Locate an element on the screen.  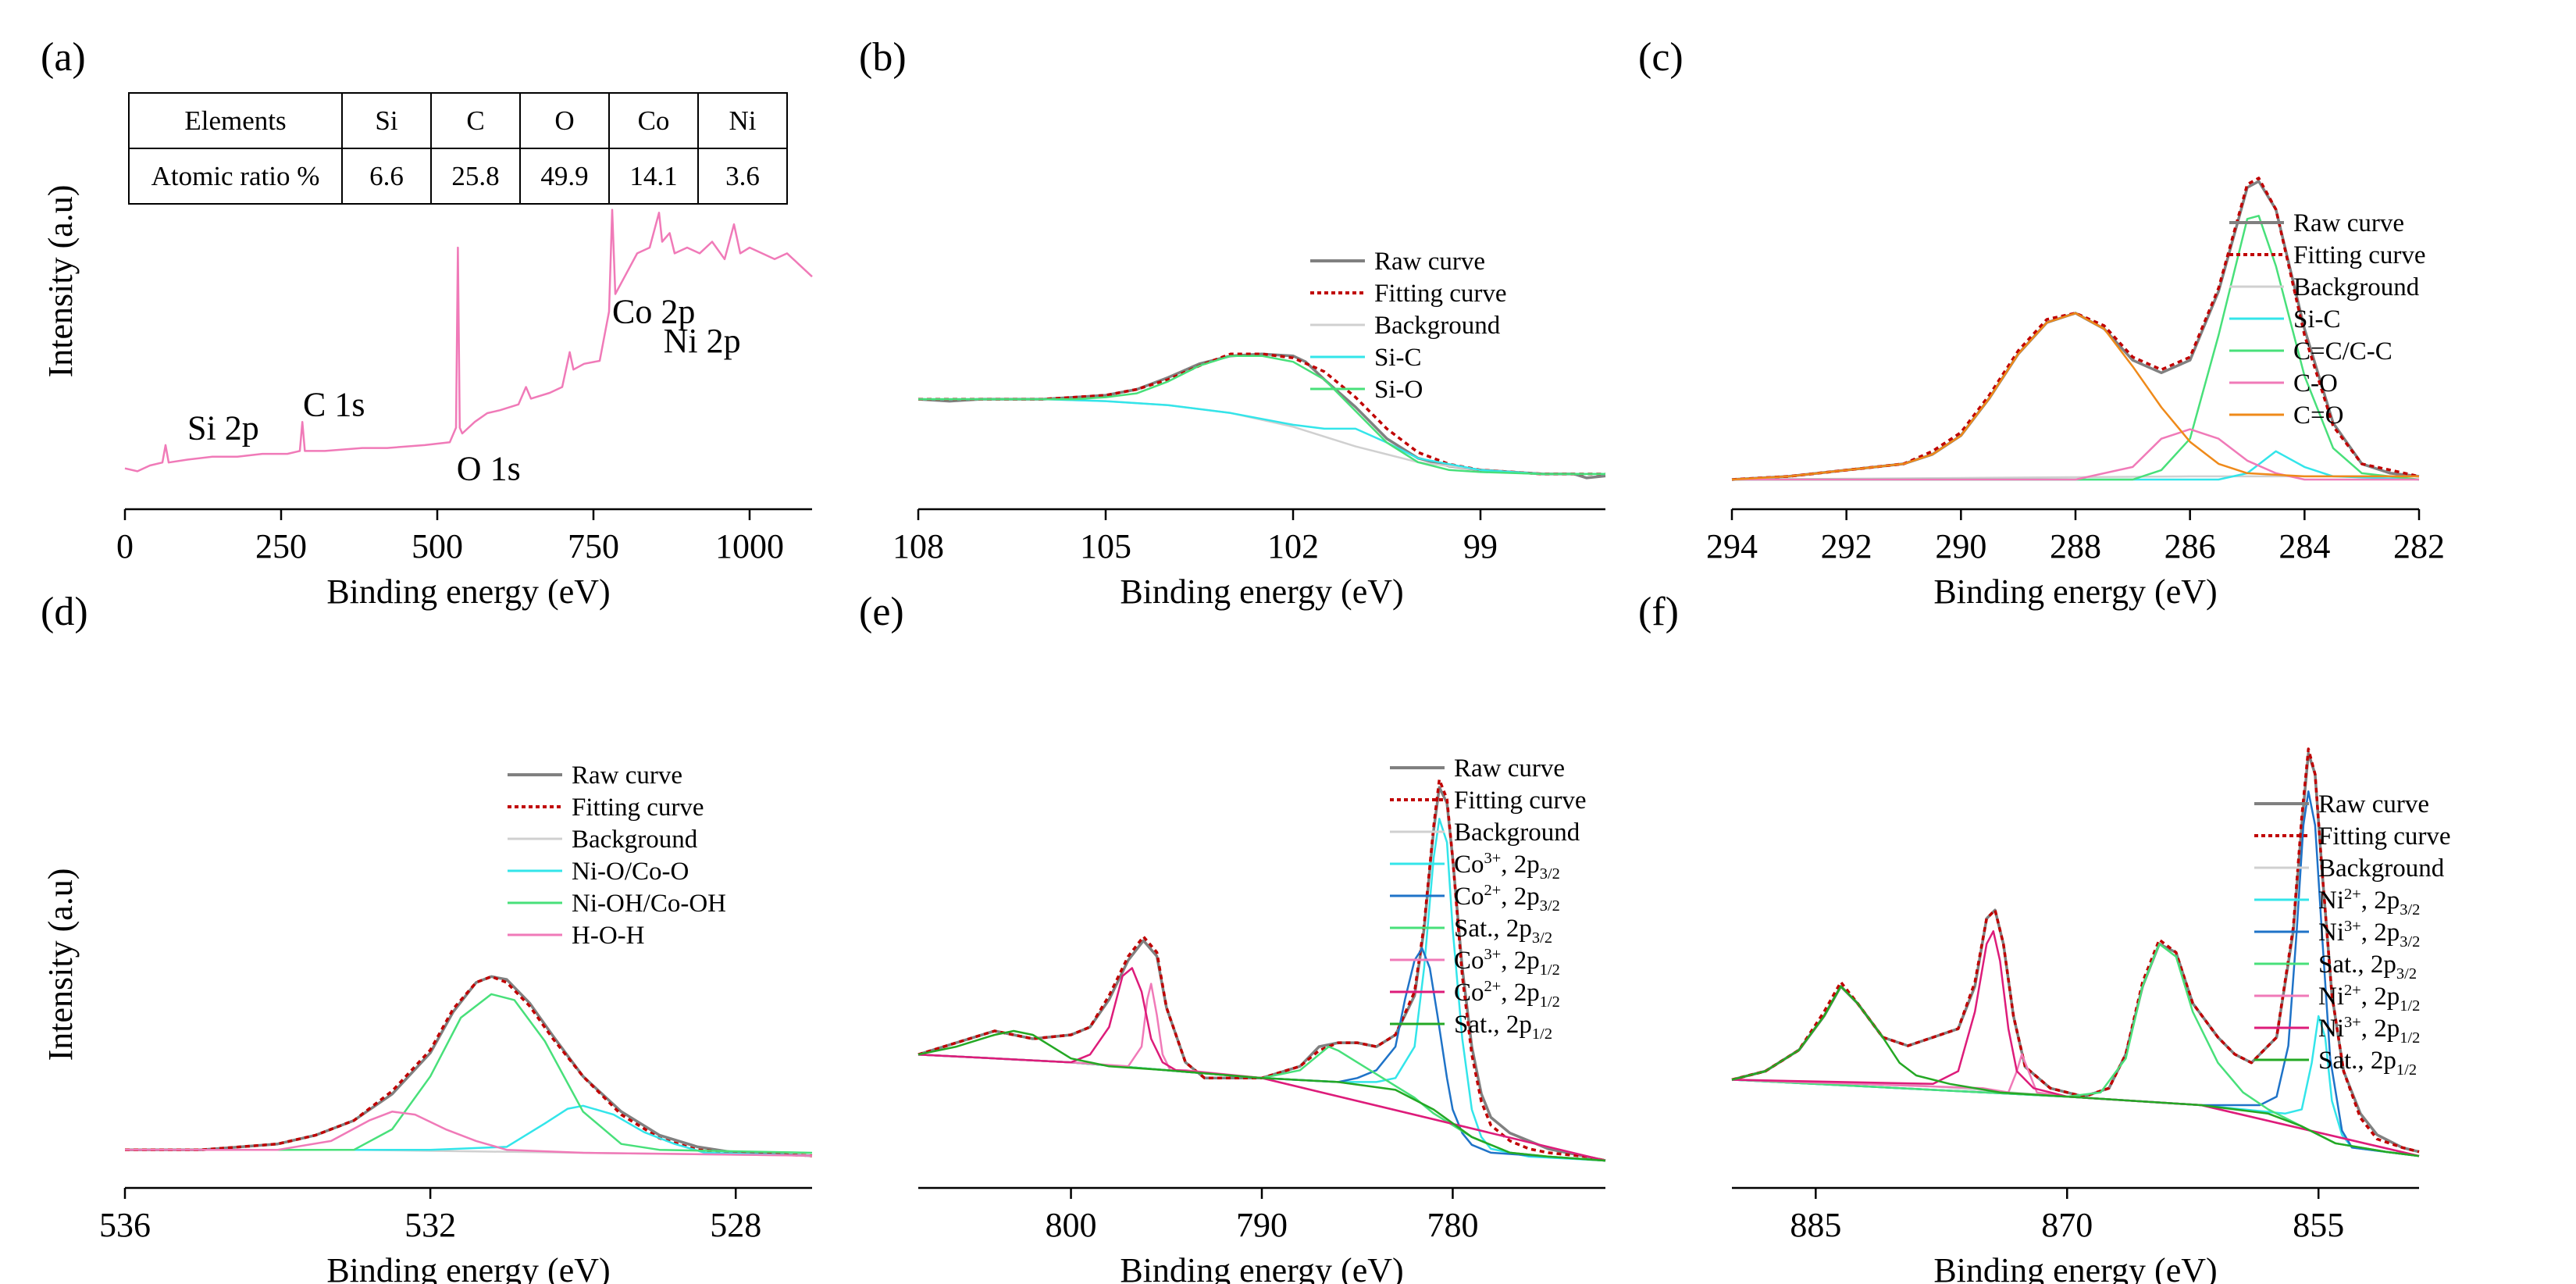
x-tick-label: 250 is located at coordinates (281, 546).